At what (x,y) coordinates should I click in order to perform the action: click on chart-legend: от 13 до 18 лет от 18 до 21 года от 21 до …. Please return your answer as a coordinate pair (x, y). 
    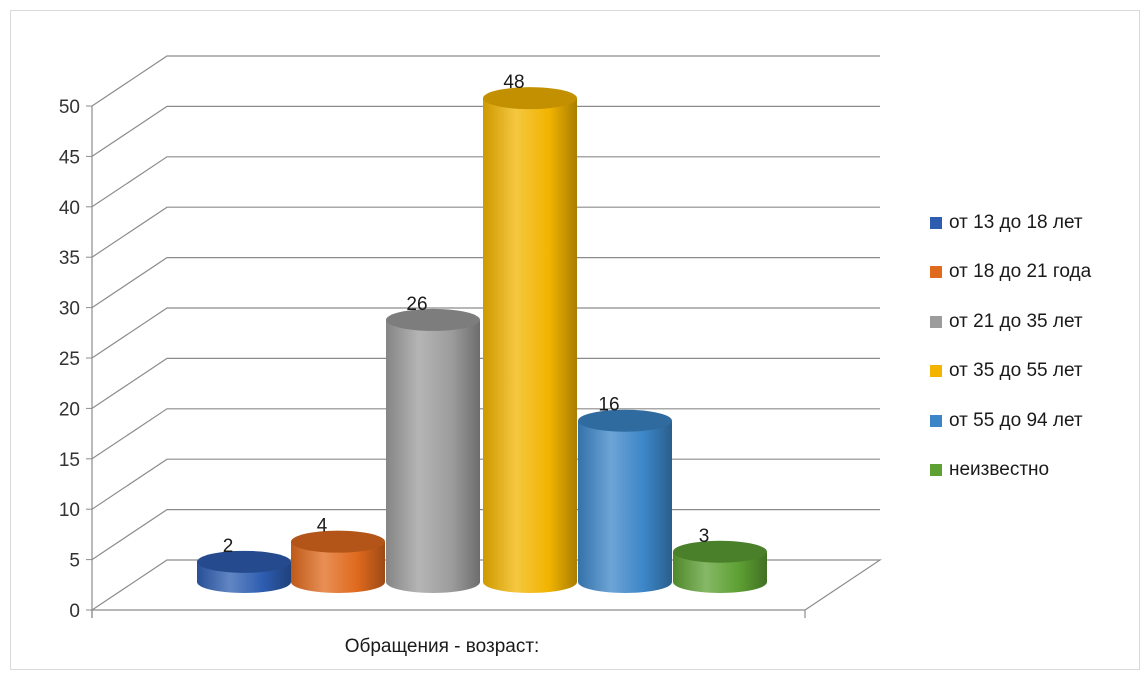
    Looking at the image, I should click on (1035, 359).